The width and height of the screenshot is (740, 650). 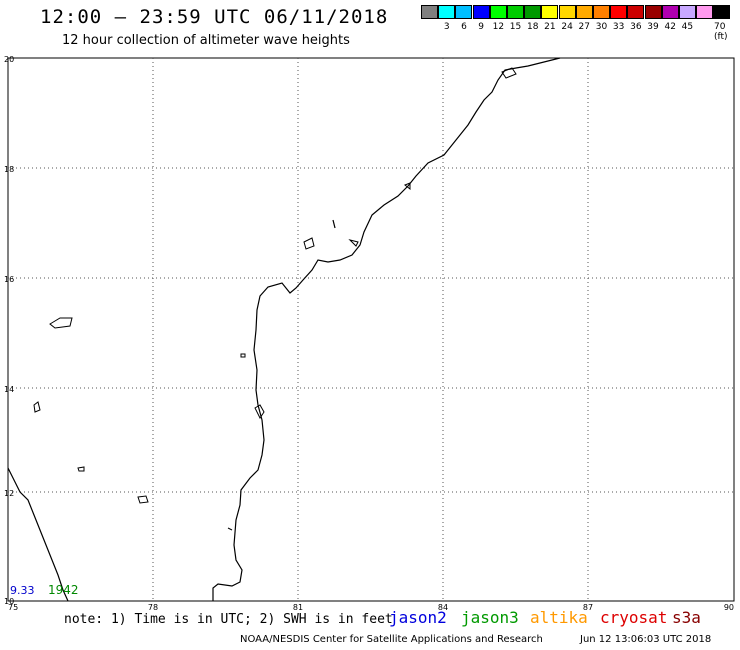 What do you see at coordinates (559, 617) in the screenshot?
I see `satellite-label-altika: altika` at bounding box center [559, 617].